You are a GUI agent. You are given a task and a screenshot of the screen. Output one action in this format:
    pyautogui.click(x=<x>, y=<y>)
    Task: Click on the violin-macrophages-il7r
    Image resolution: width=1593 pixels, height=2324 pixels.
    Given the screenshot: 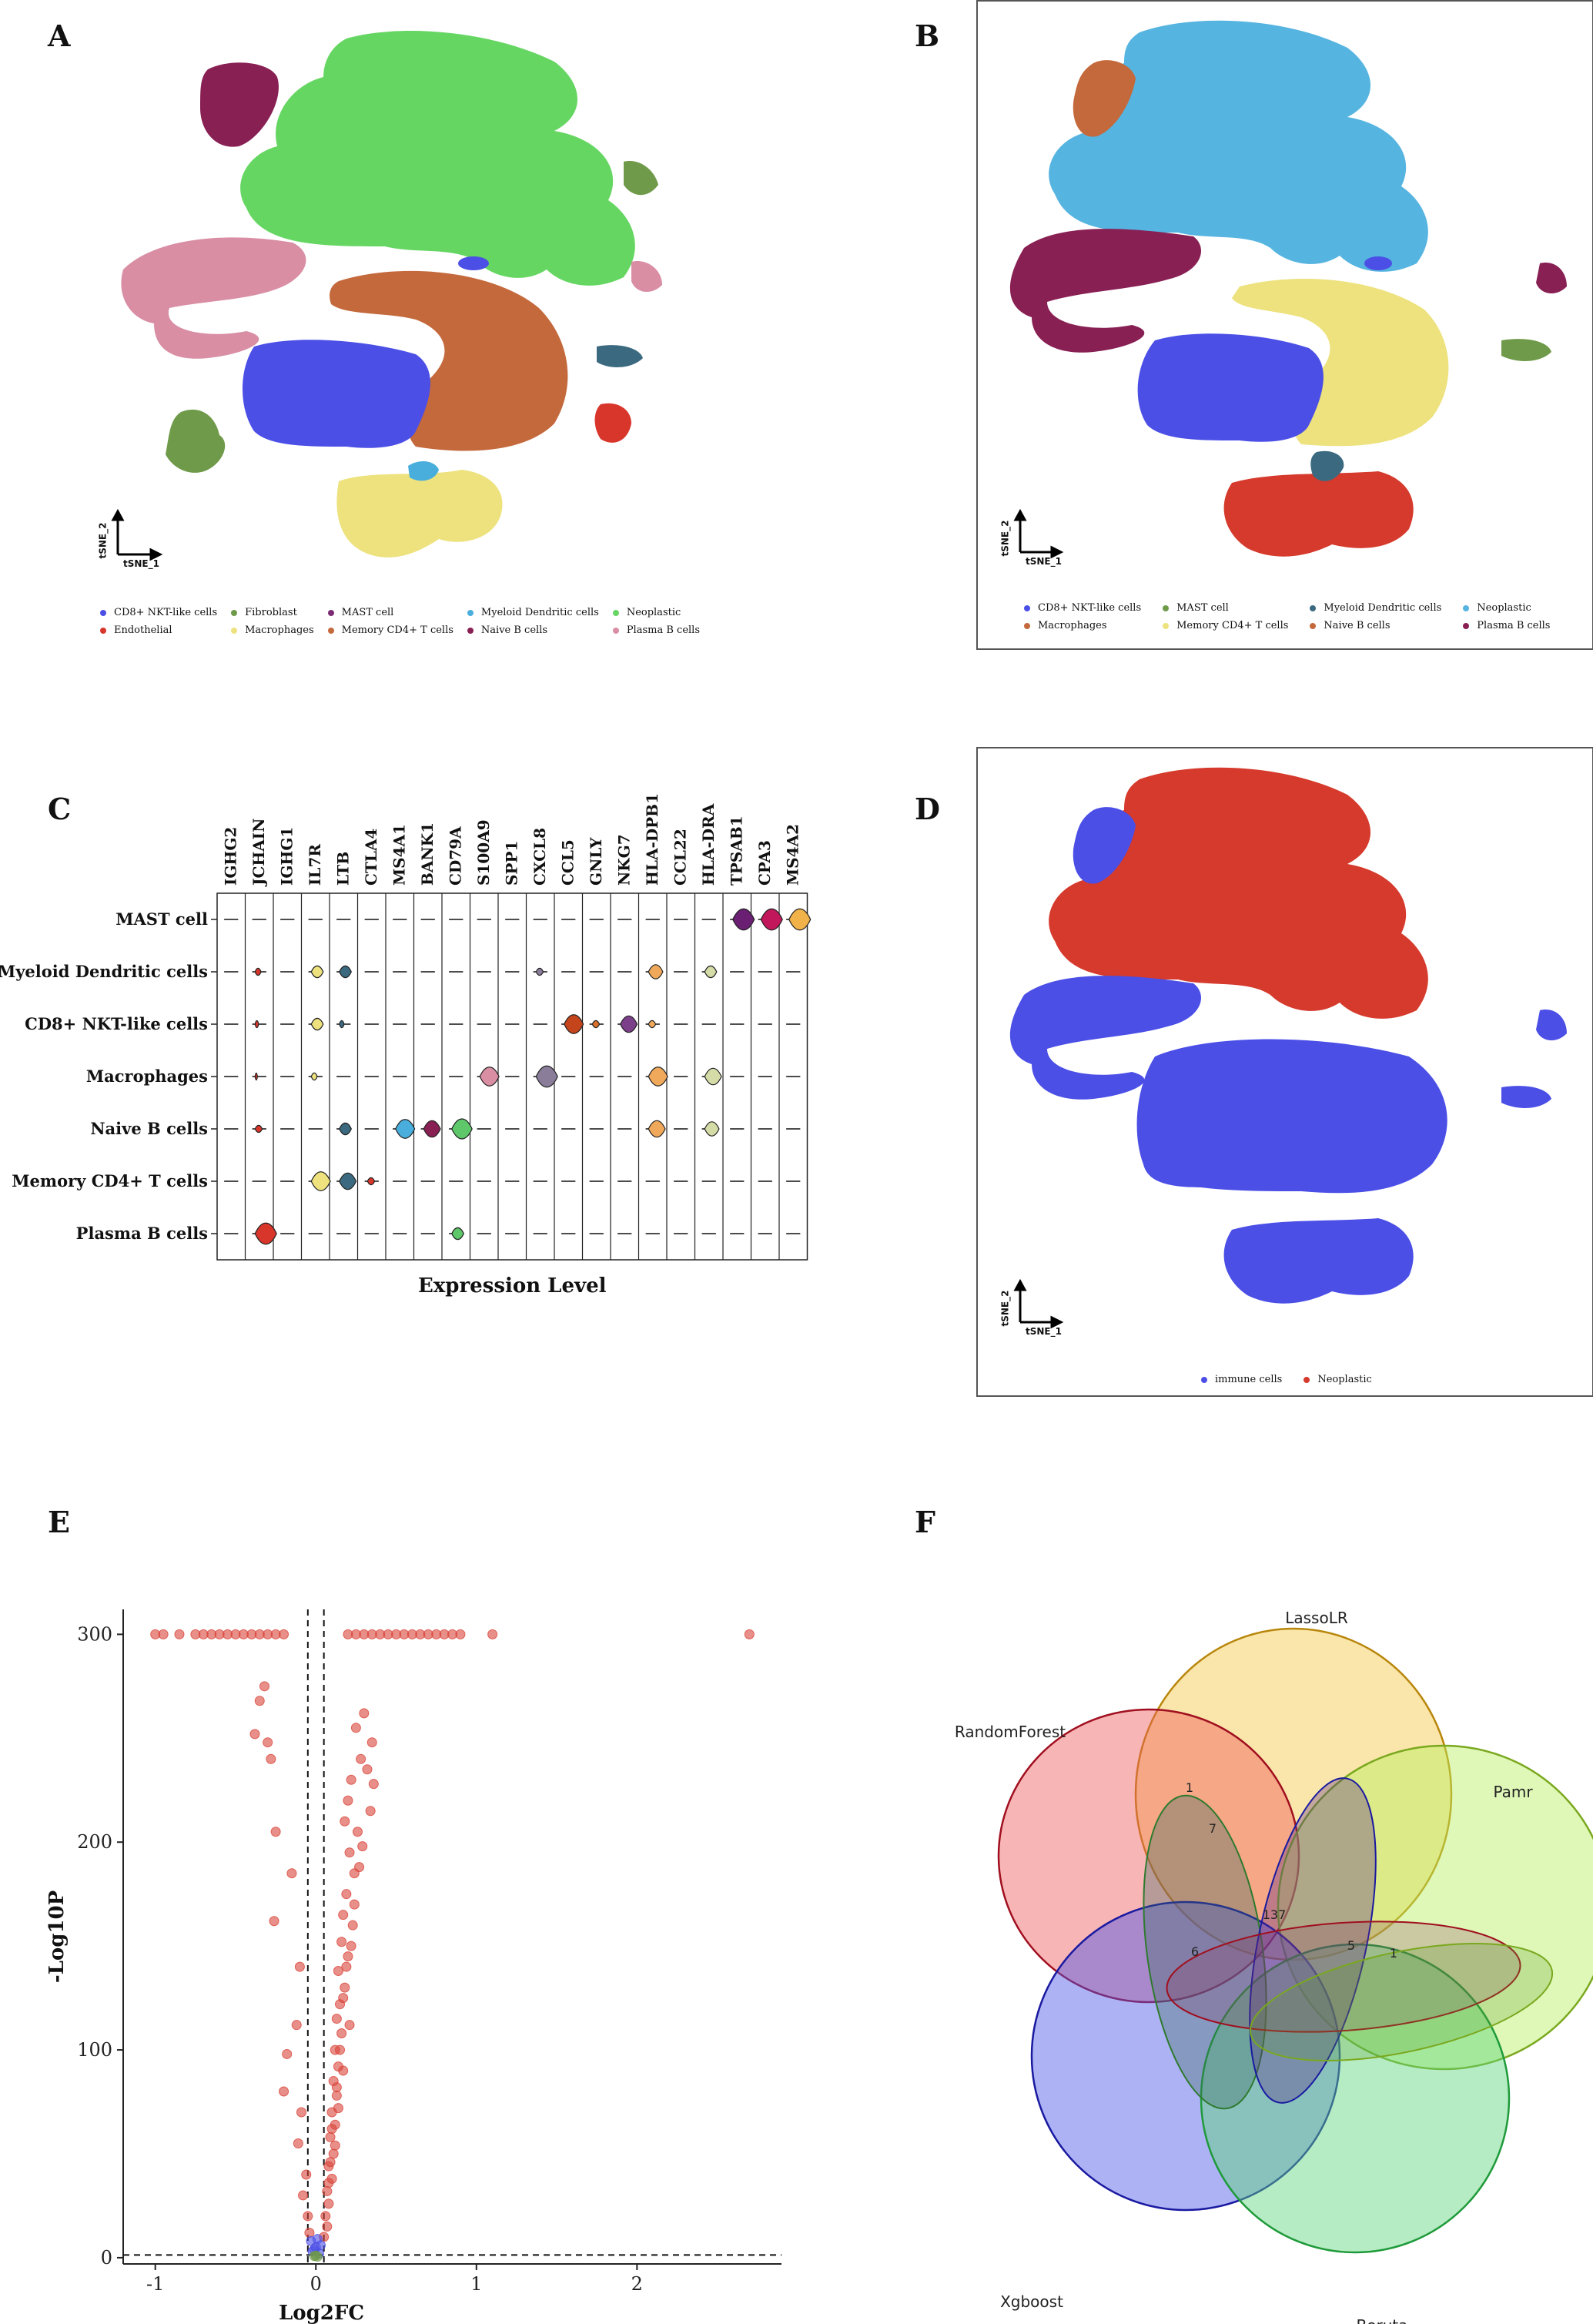 What is the action you would take?
    pyautogui.click(x=314, y=1076)
    